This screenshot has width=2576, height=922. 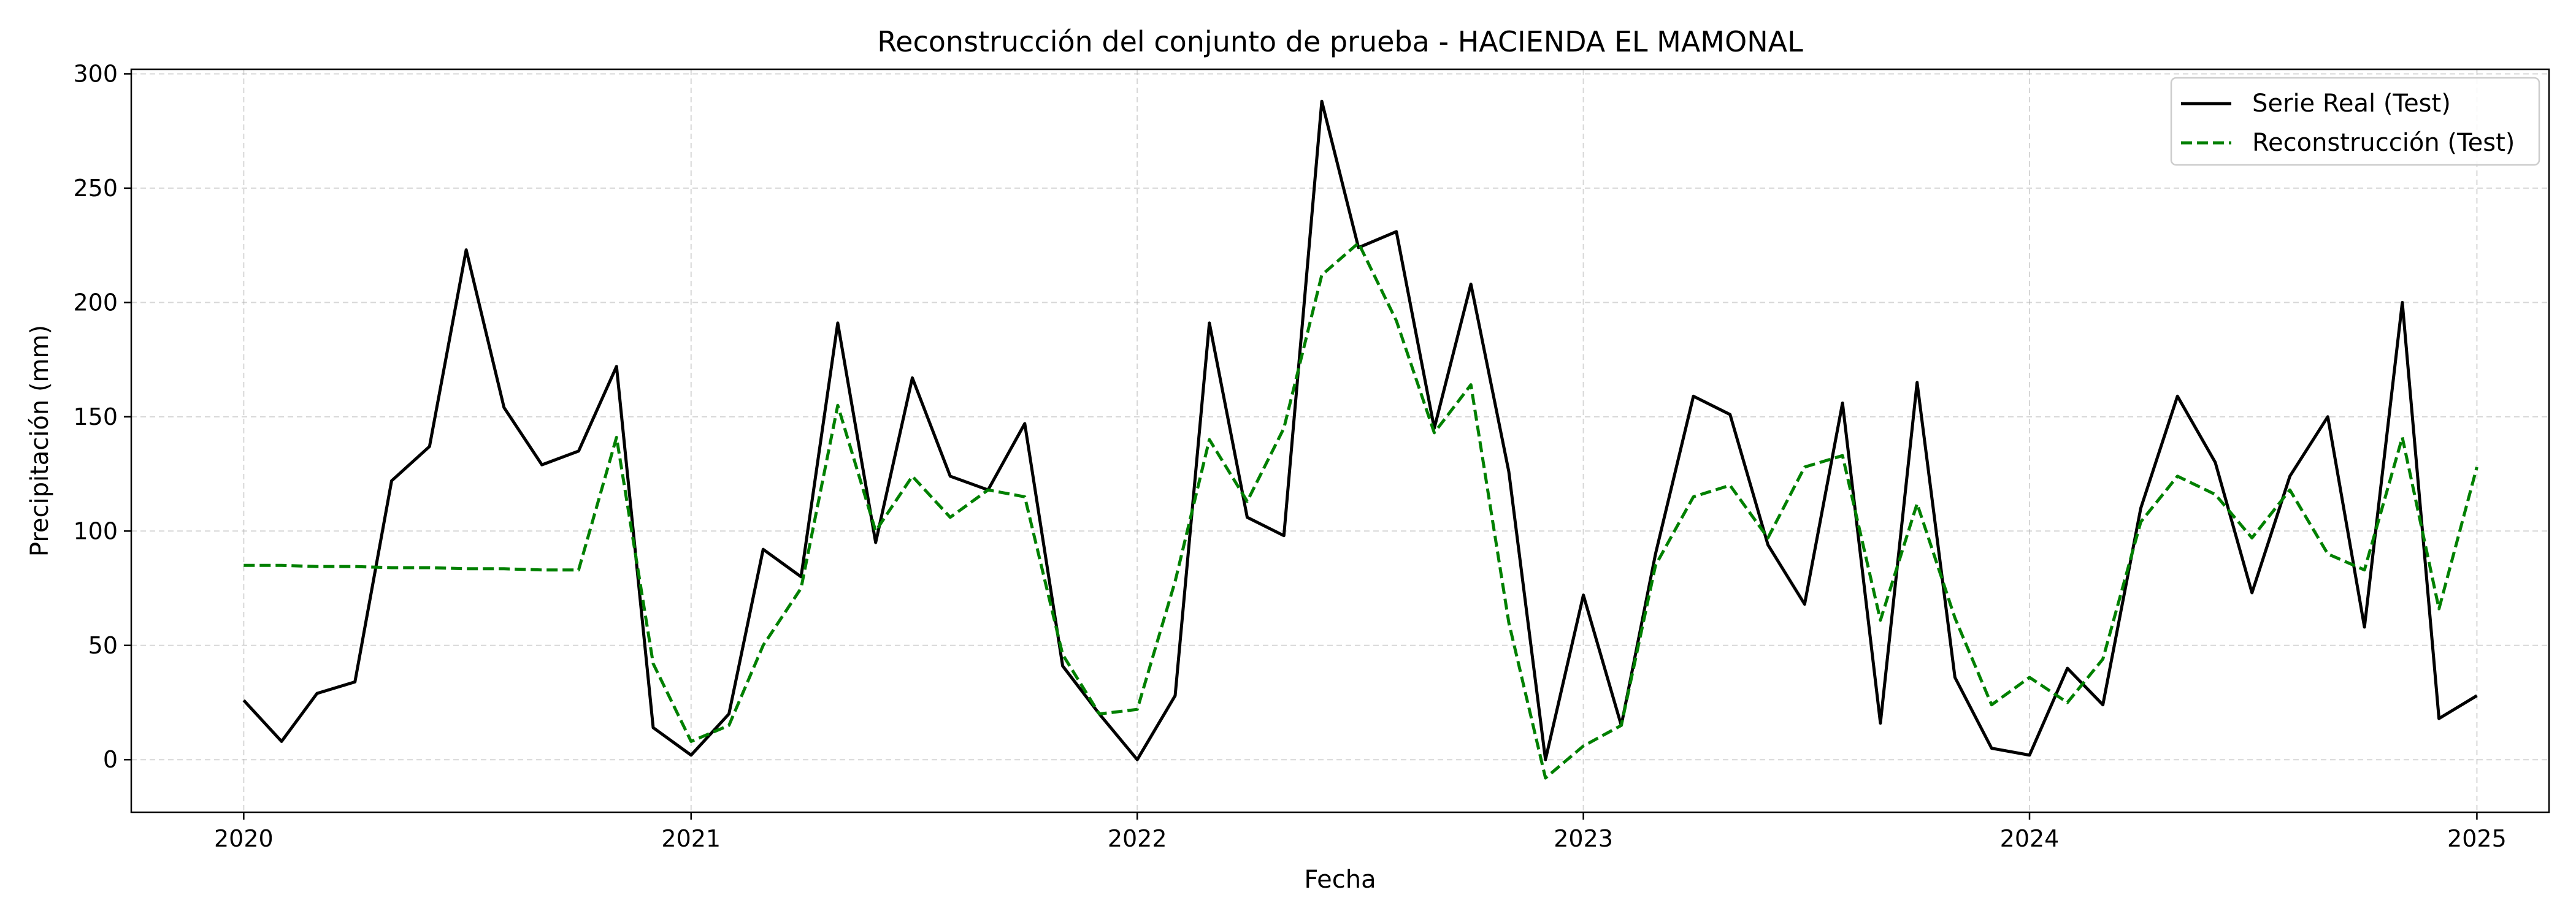 What do you see at coordinates (95, 530) in the screenshot?
I see `y-tick-label: 100` at bounding box center [95, 530].